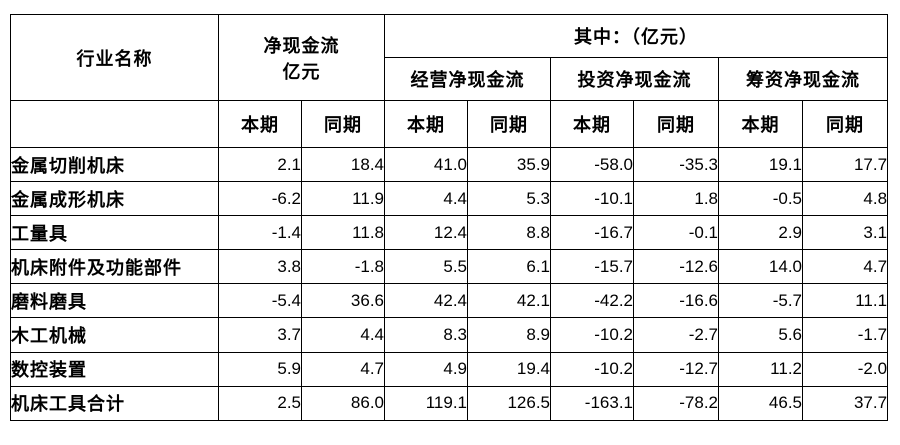 Image resolution: width=900 pixels, height=445 pixels. What do you see at coordinates (634, 79) in the screenshot?
I see `investing-cash-flow-header: 投资净现金流` at bounding box center [634, 79].